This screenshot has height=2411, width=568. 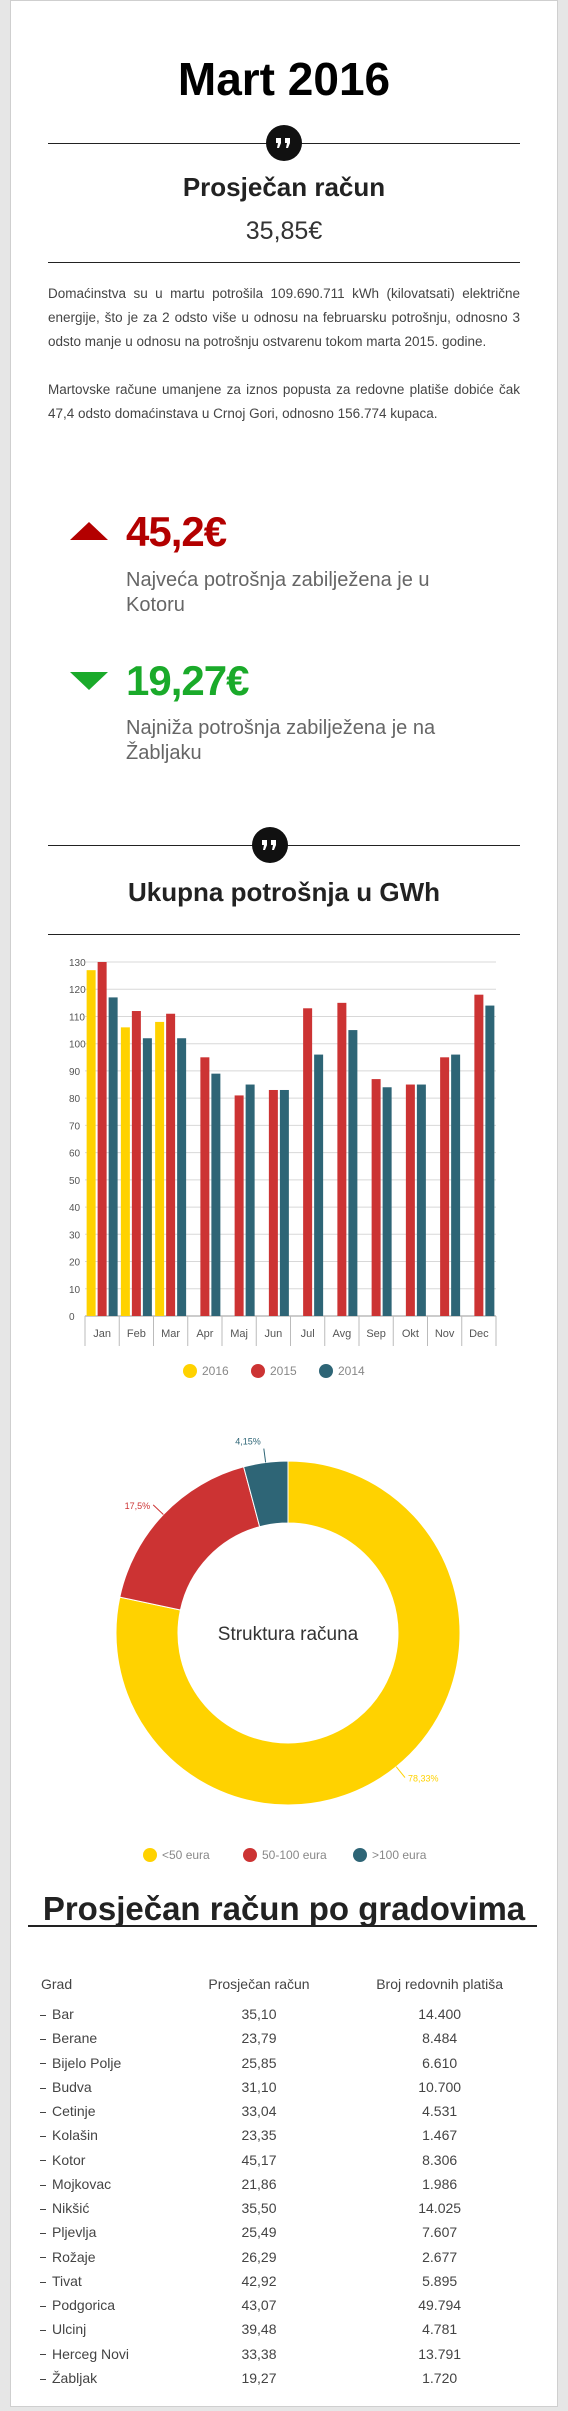 What do you see at coordinates (290, 2232) in the screenshot?
I see `table-row: Pljevlja 25,49 7.607` at bounding box center [290, 2232].